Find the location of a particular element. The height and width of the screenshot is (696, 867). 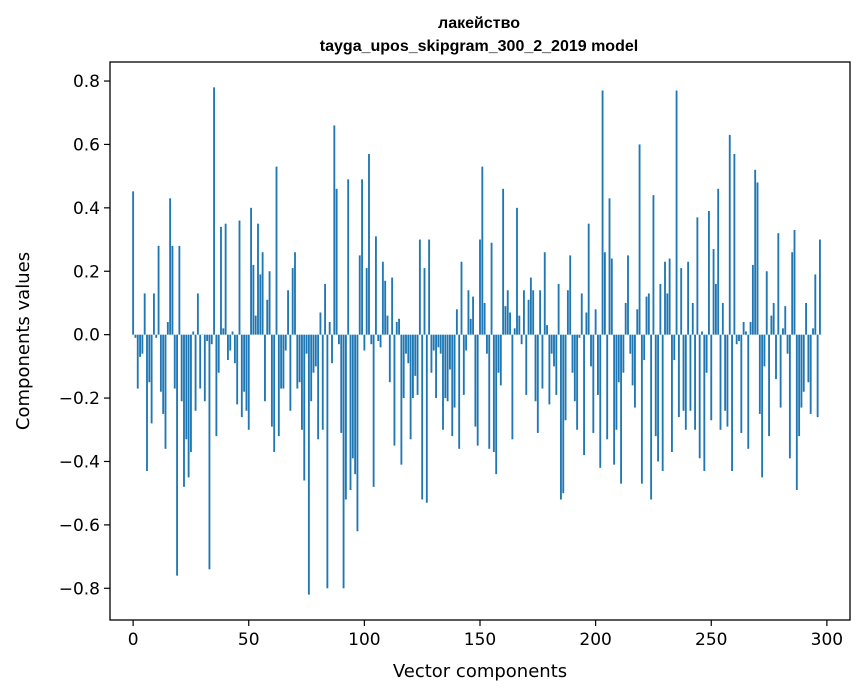

x-tick-label: 100 is located at coordinates (364, 640).